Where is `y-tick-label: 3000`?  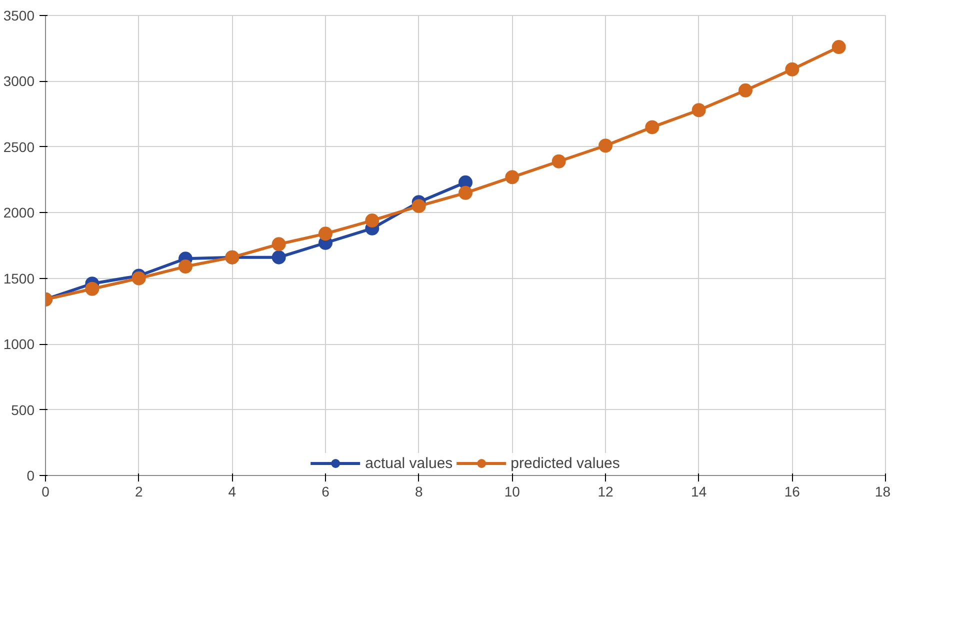 y-tick-label: 3000 is located at coordinates (19, 81).